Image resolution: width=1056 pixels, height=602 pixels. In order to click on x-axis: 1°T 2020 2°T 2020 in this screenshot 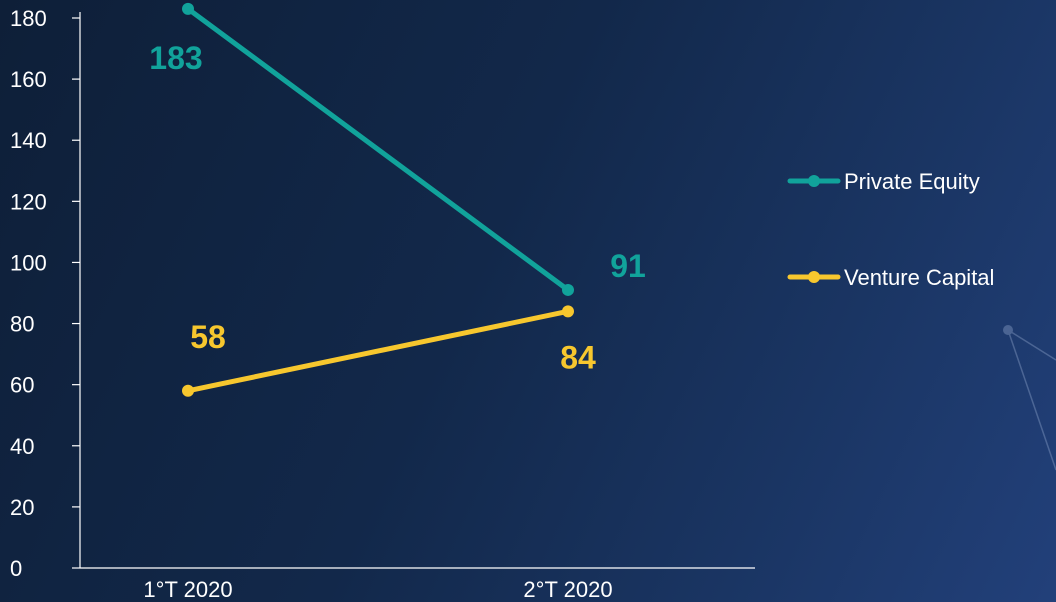, I will do `click(417, 584)`.